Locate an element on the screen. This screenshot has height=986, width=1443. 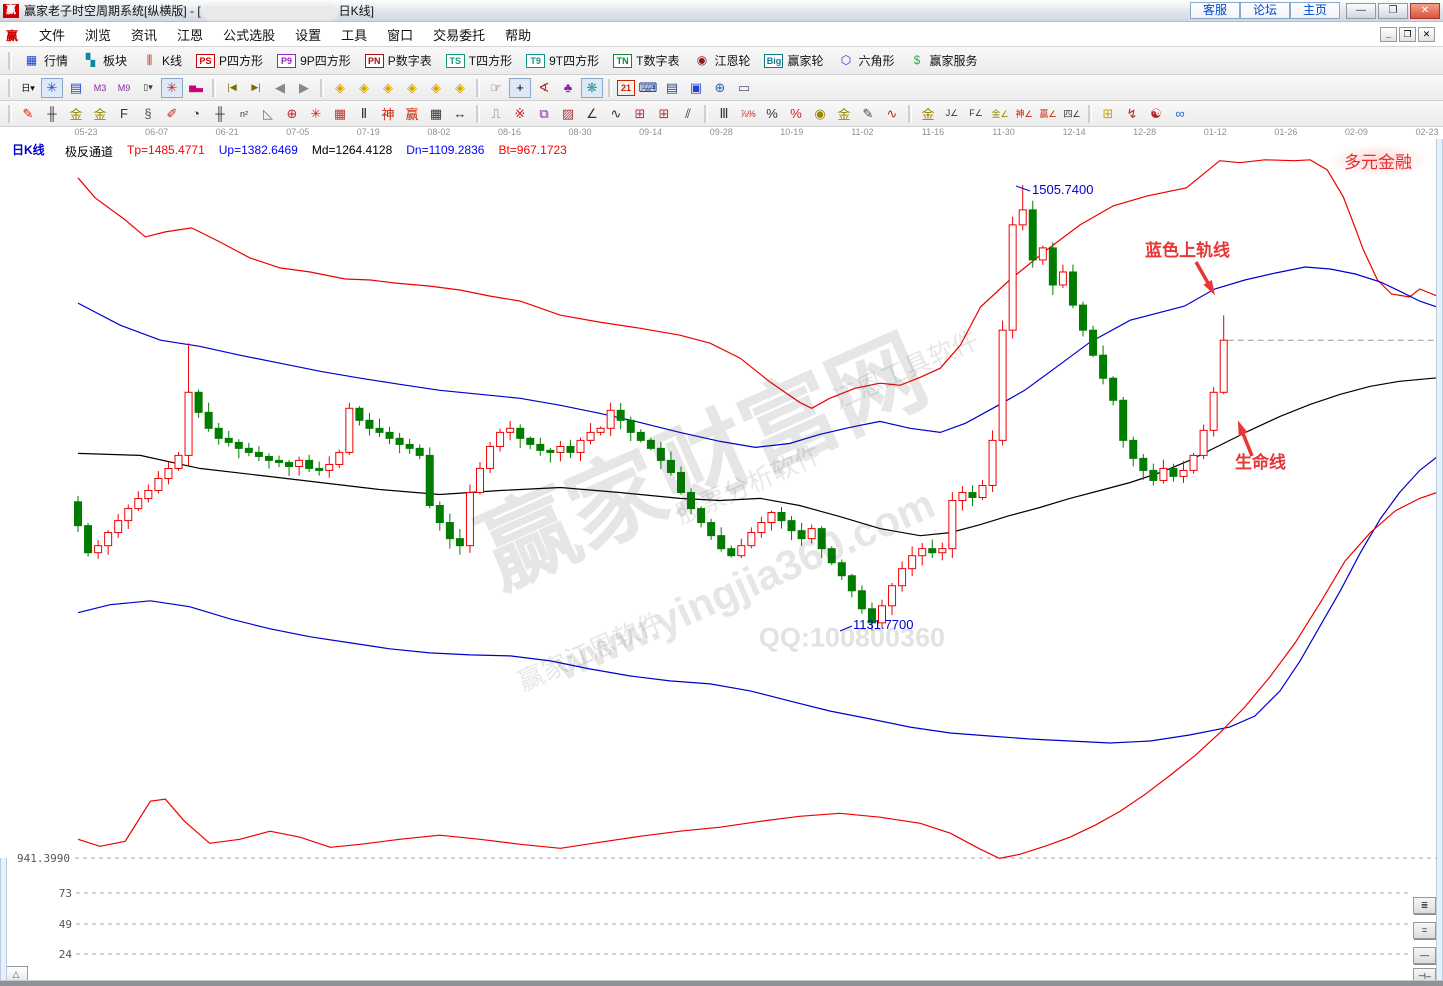
tool-info-doc: ▤ is located at coordinates (76, 87).